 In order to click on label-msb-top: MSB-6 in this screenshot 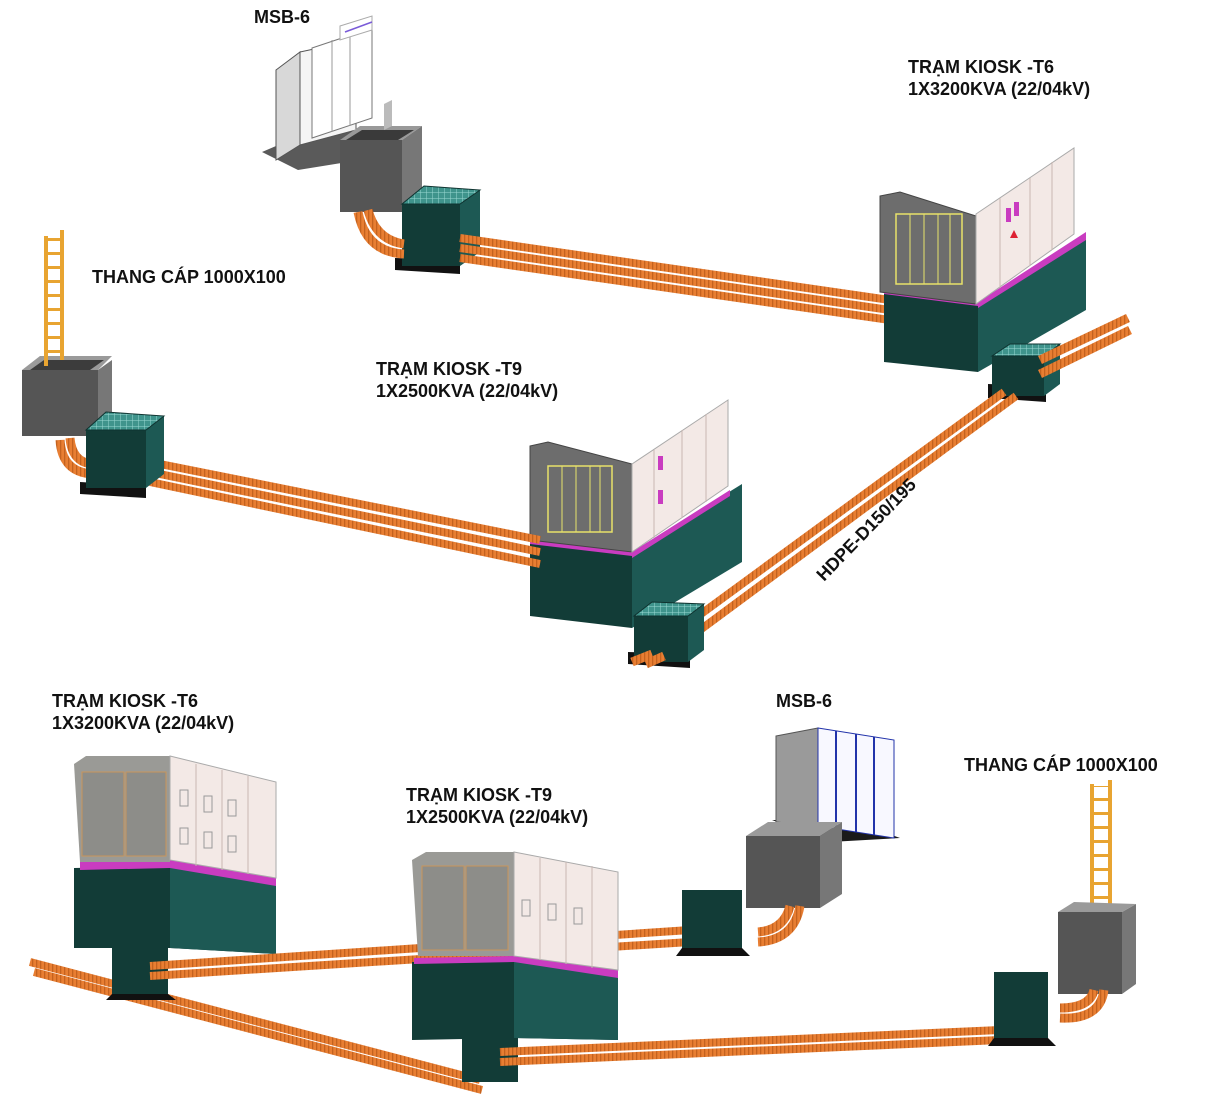, I will do `click(282, 17)`.